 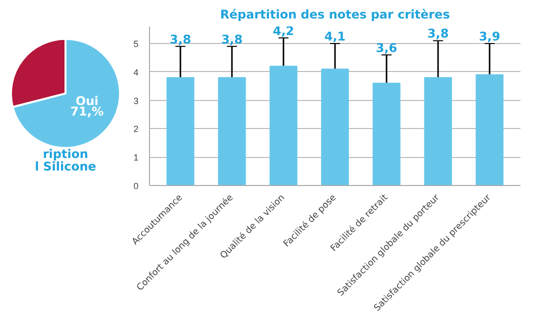 I want to click on text: l Silicone, so click(x=65, y=167).